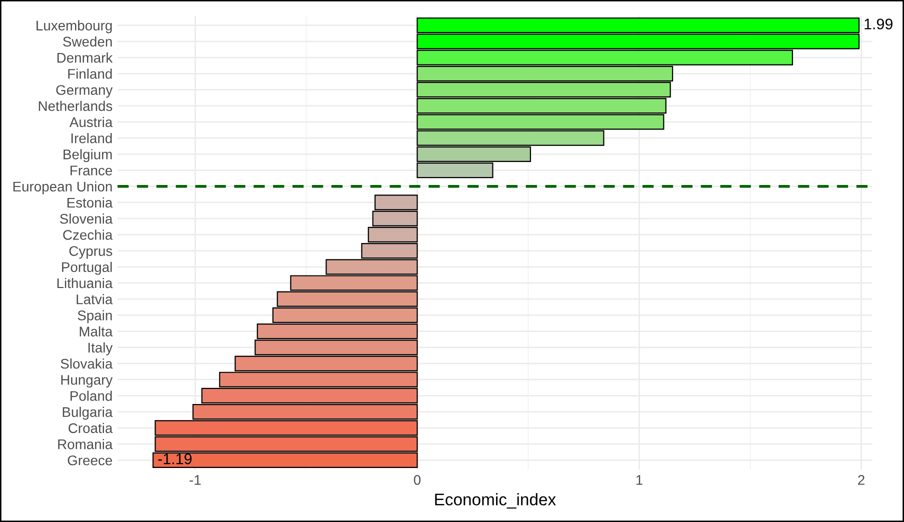 The width and height of the screenshot is (904, 522). What do you see at coordinates (95, 317) in the screenshot?
I see `y-tick-label: Spain` at bounding box center [95, 317].